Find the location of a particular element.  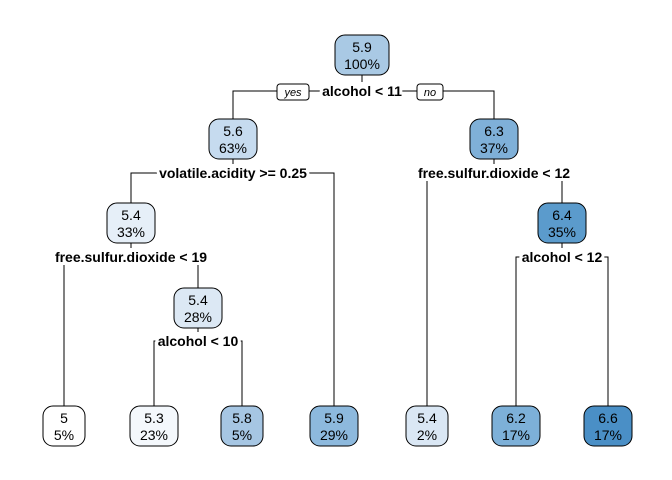

edge-n4 is located at coordinates (131, 331).